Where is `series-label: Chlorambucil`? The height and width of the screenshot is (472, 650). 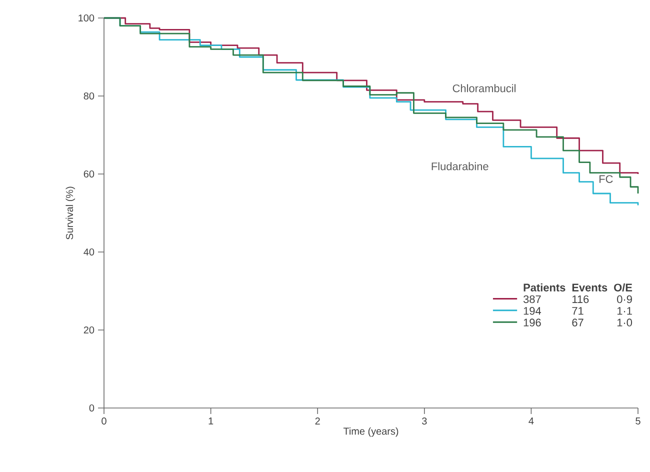 series-label: Chlorambucil is located at coordinates (484, 88).